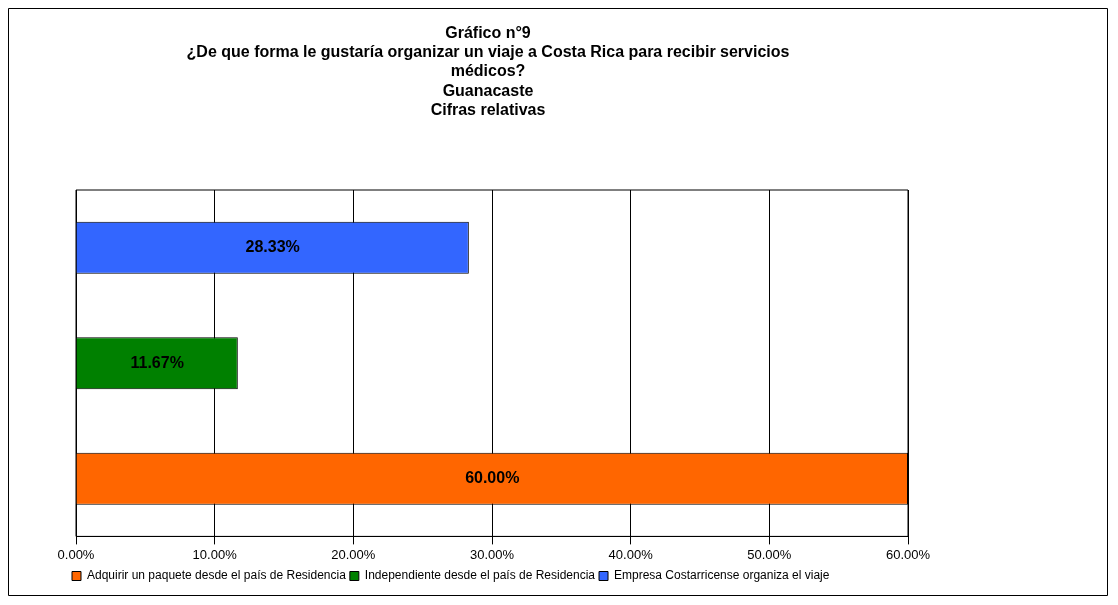 The height and width of the screenshot is (605, 1118). Describe the element at coordinates (492, 478) in the screenshot. I see `data-label: 60.00%` at that location.